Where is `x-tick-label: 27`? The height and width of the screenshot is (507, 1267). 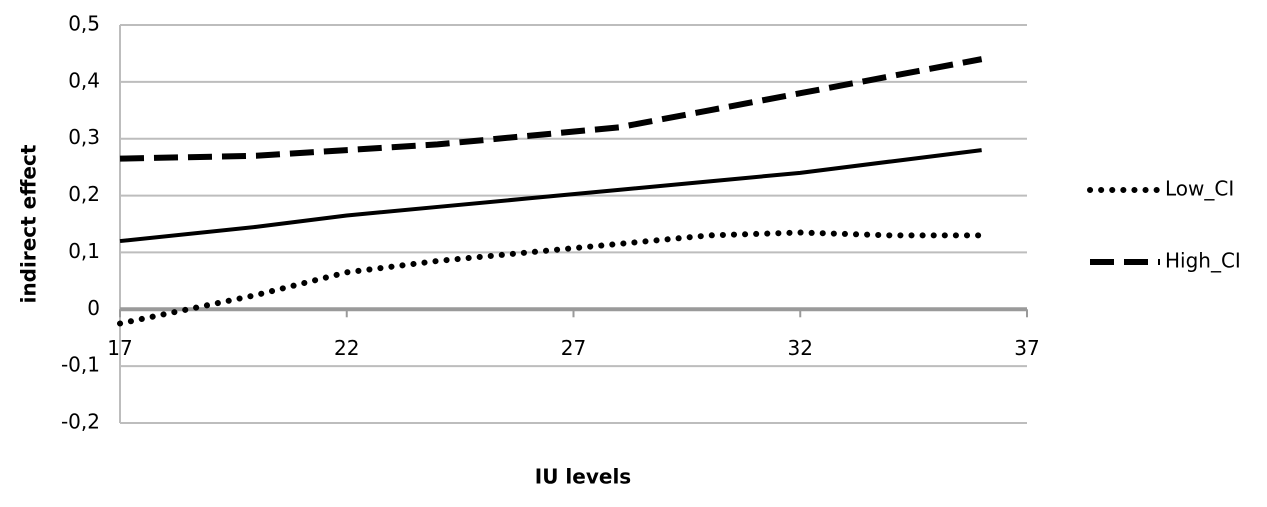 x-tick-label: 27 is located at coordinates (573, 348).